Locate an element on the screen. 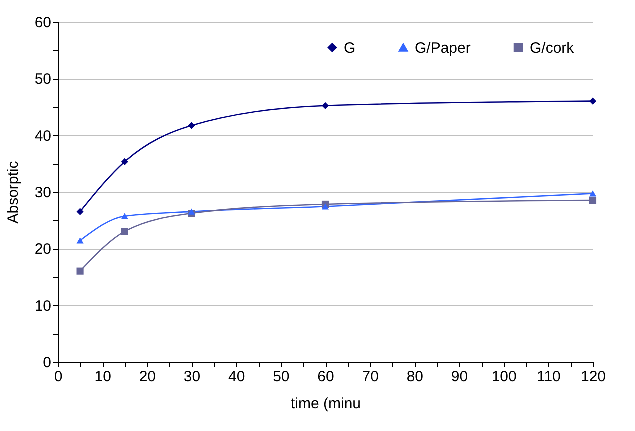  x-axis-title: time (minu is located at coordinates (326, 404).